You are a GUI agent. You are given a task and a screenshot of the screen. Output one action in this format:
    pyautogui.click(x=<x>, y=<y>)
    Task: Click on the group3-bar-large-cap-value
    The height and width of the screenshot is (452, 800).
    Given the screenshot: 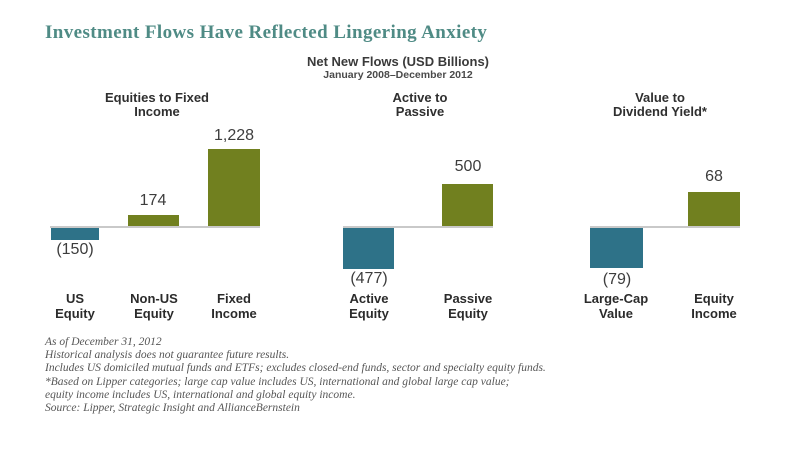 What is the action you would take?
    pyautogui.click(x=616, y=248)
    